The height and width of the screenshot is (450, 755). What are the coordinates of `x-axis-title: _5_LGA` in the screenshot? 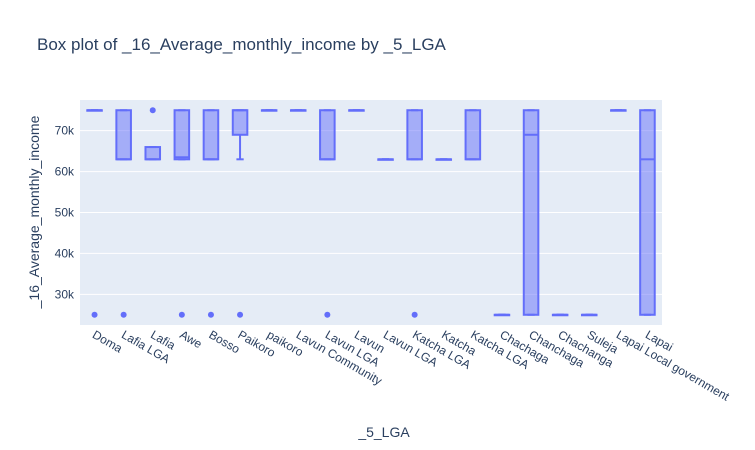 It's located at (383, 432).